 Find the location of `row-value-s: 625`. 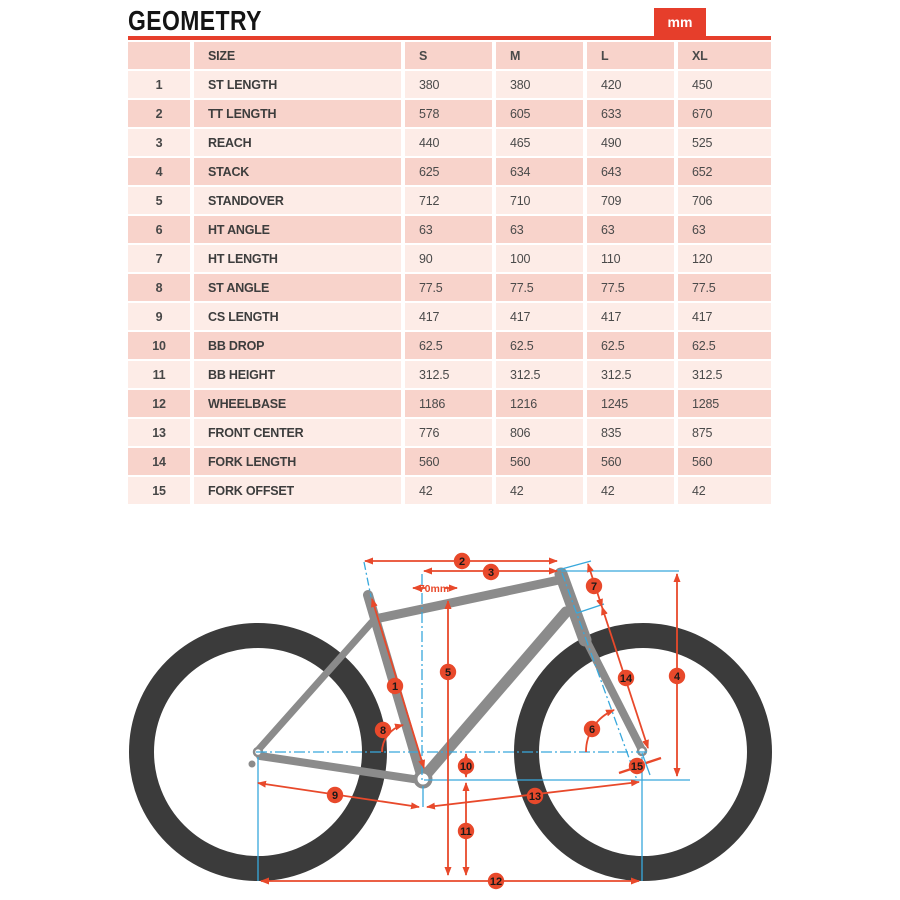

row-value-s: 625 is located at coordinates (448, 171).